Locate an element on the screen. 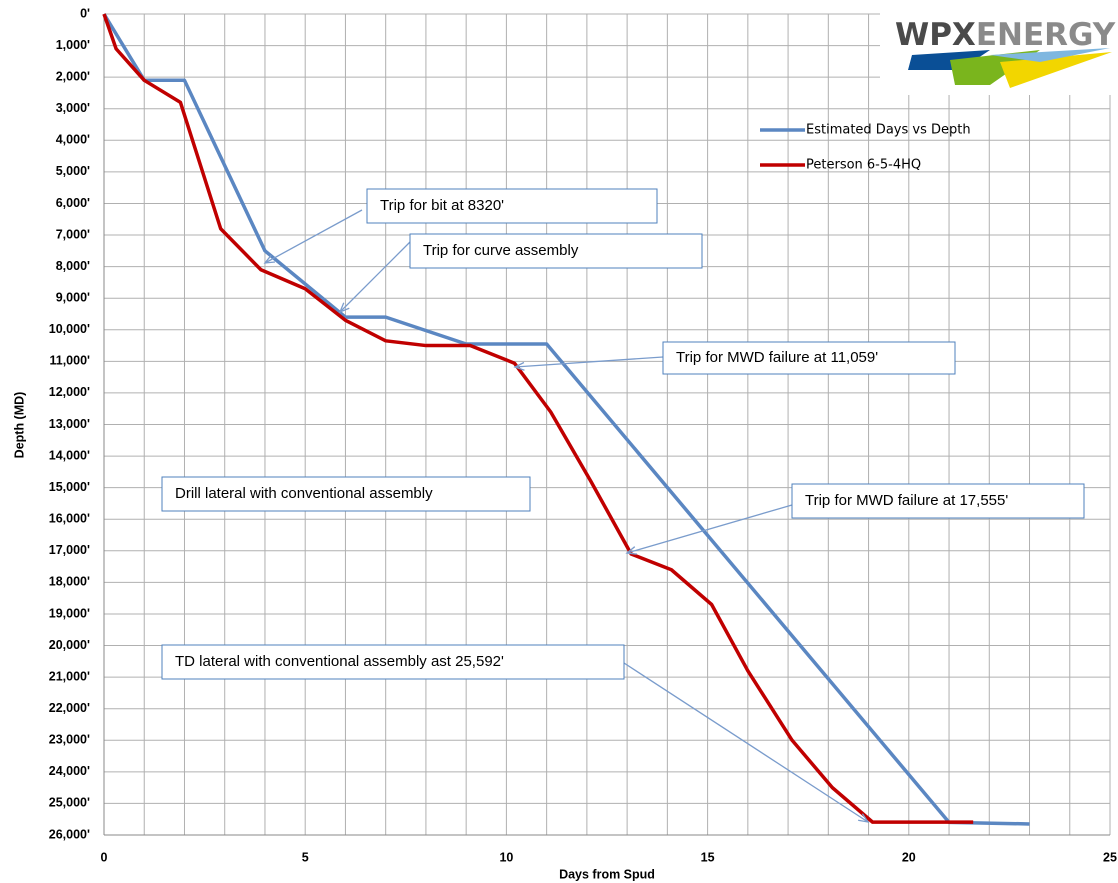  y-tick-label: 9,000' is located at coordinates (73, 297).